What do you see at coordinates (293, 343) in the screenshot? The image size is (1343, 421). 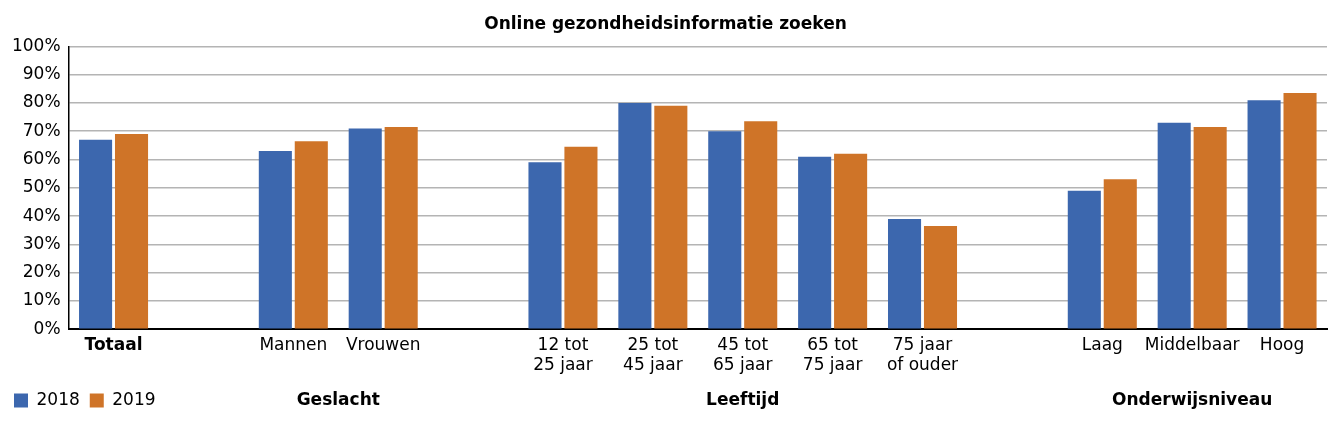 I see `x-tick-label: Mannen` at bounding box center [293, 343].